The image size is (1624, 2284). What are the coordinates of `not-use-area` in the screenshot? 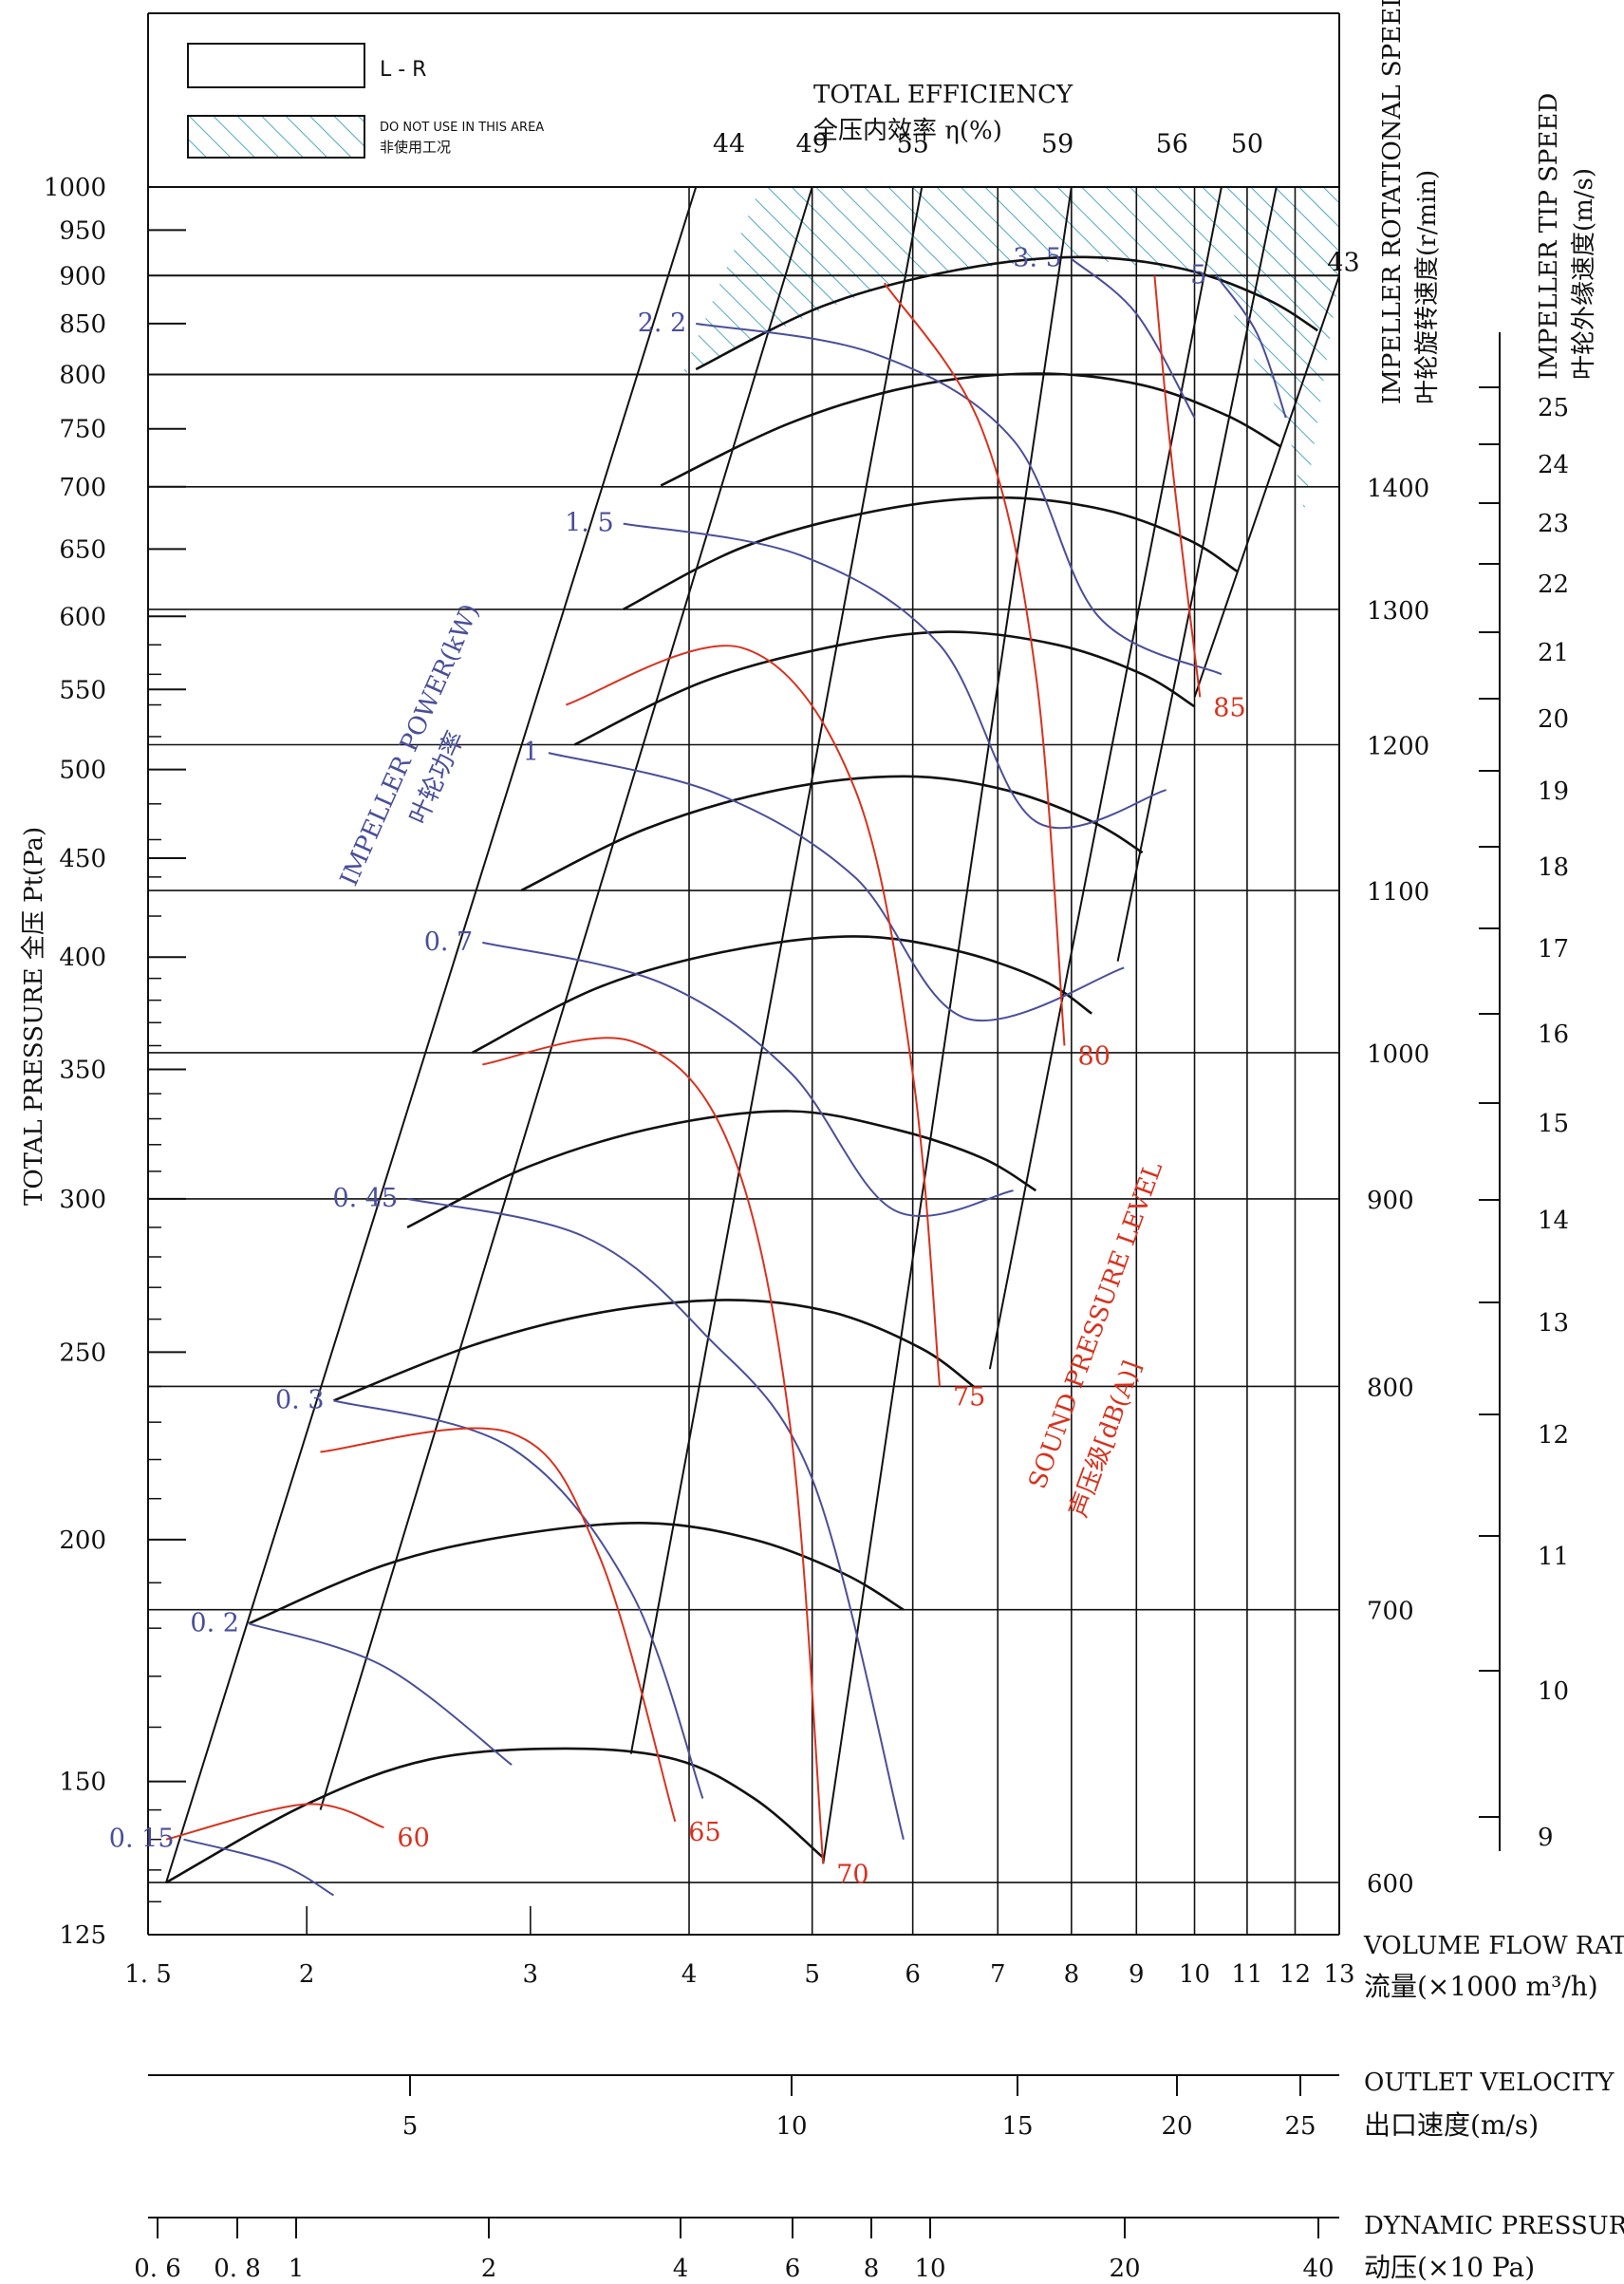 It's located at (1010, 349).